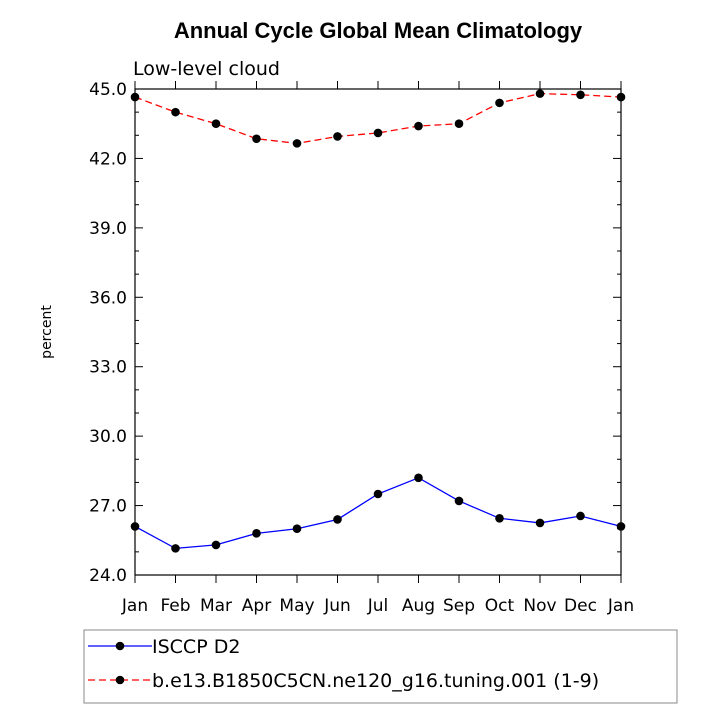  I want to click on x-tick-label: Mar, so click(216, 606).